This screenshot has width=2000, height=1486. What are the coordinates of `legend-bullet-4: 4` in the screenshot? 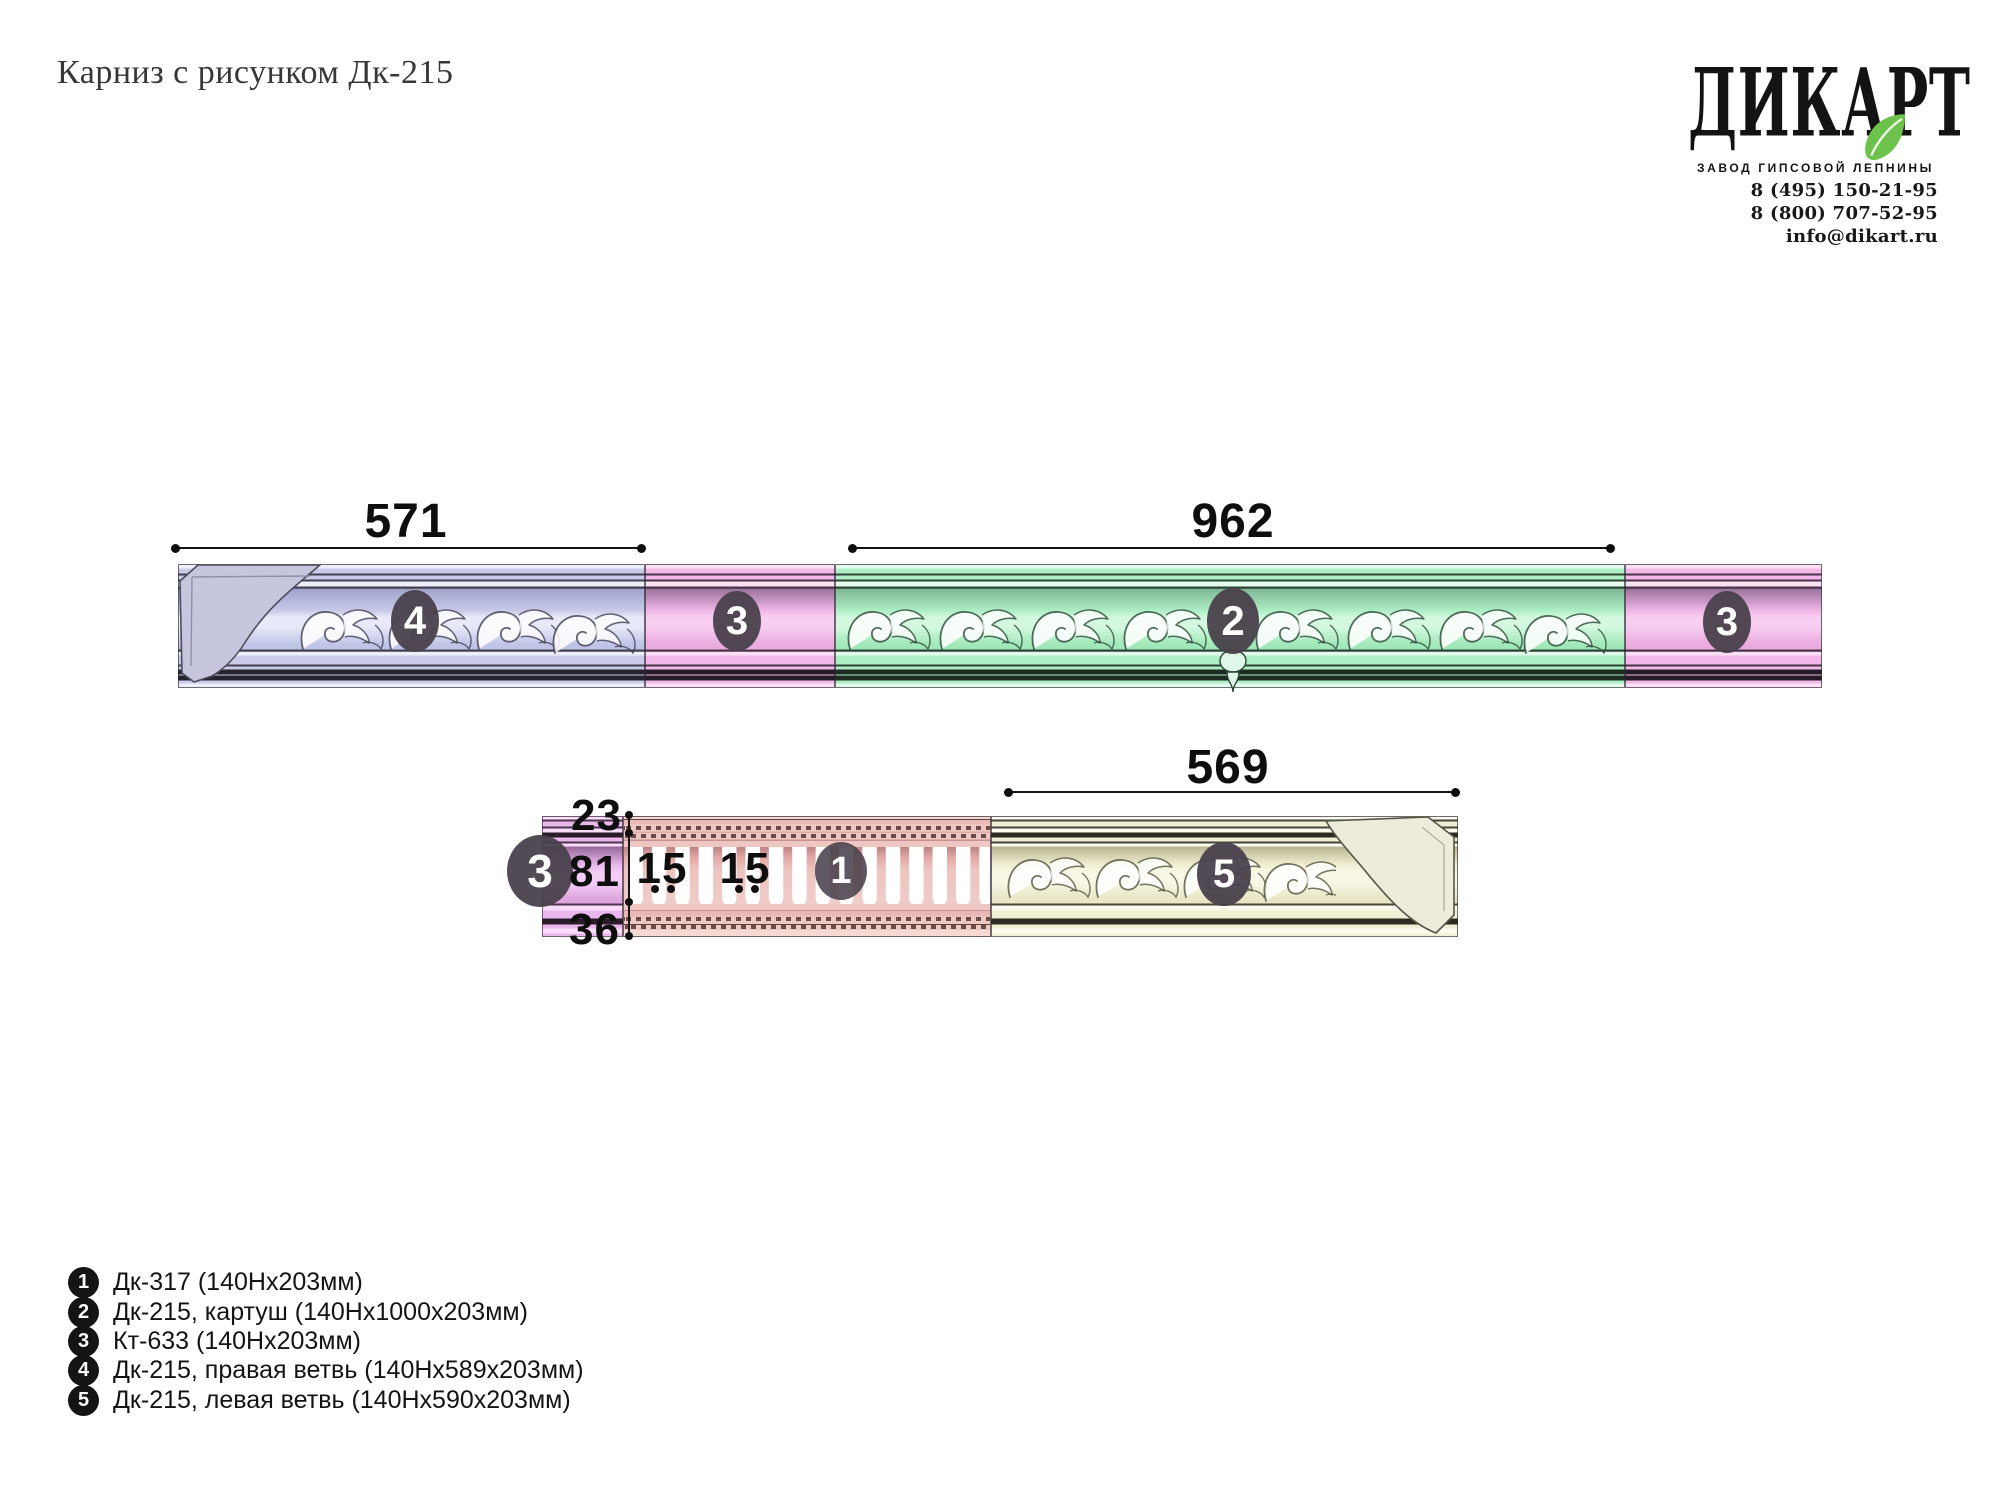 It's located at (83, 1370).